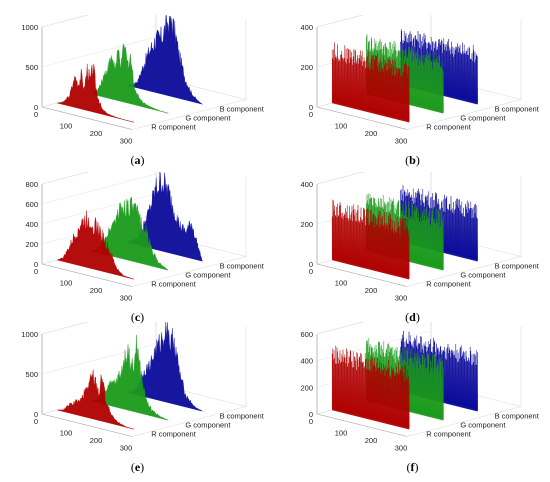 The image size is (550, 482). I want to click on series-b-surface, so click(164, 60).